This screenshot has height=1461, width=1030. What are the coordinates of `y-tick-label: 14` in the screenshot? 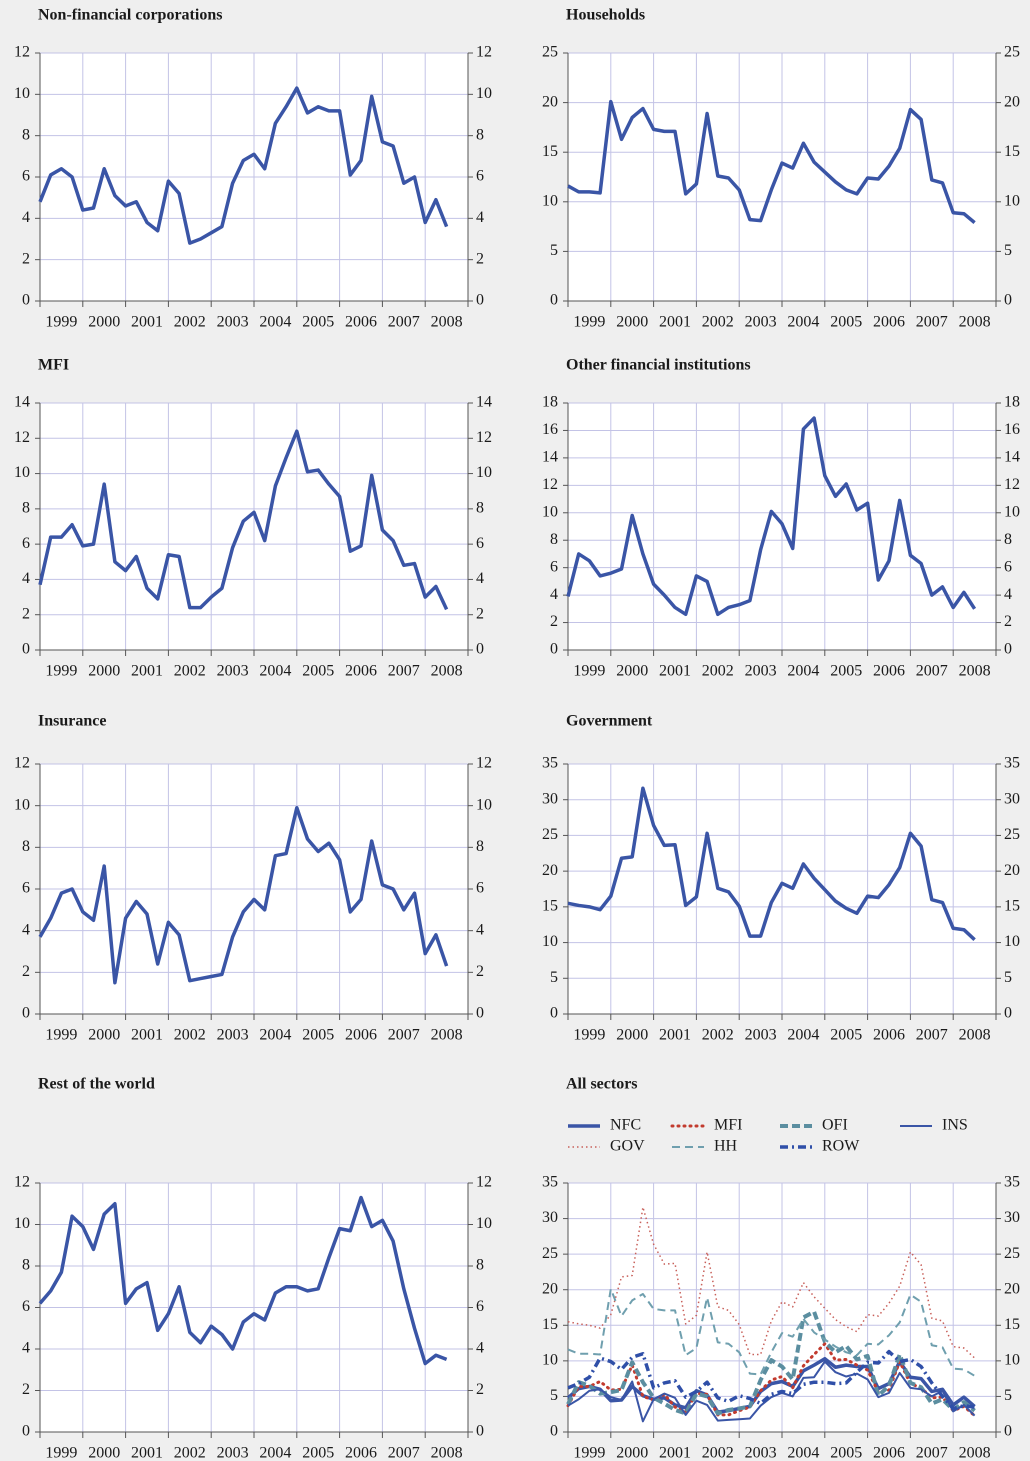 It's located at (550, 457).